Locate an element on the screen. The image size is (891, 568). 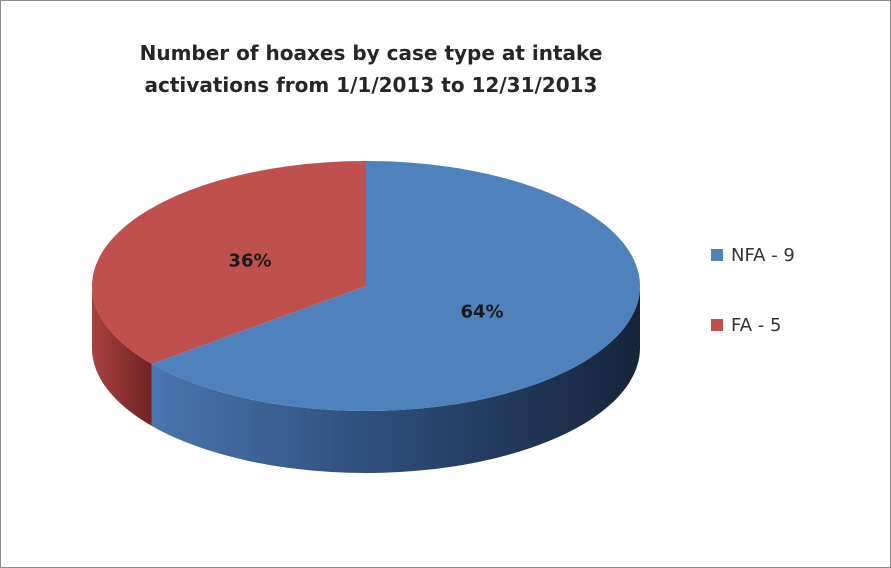
pie-slice-fa is located at coordinates (228, 262).